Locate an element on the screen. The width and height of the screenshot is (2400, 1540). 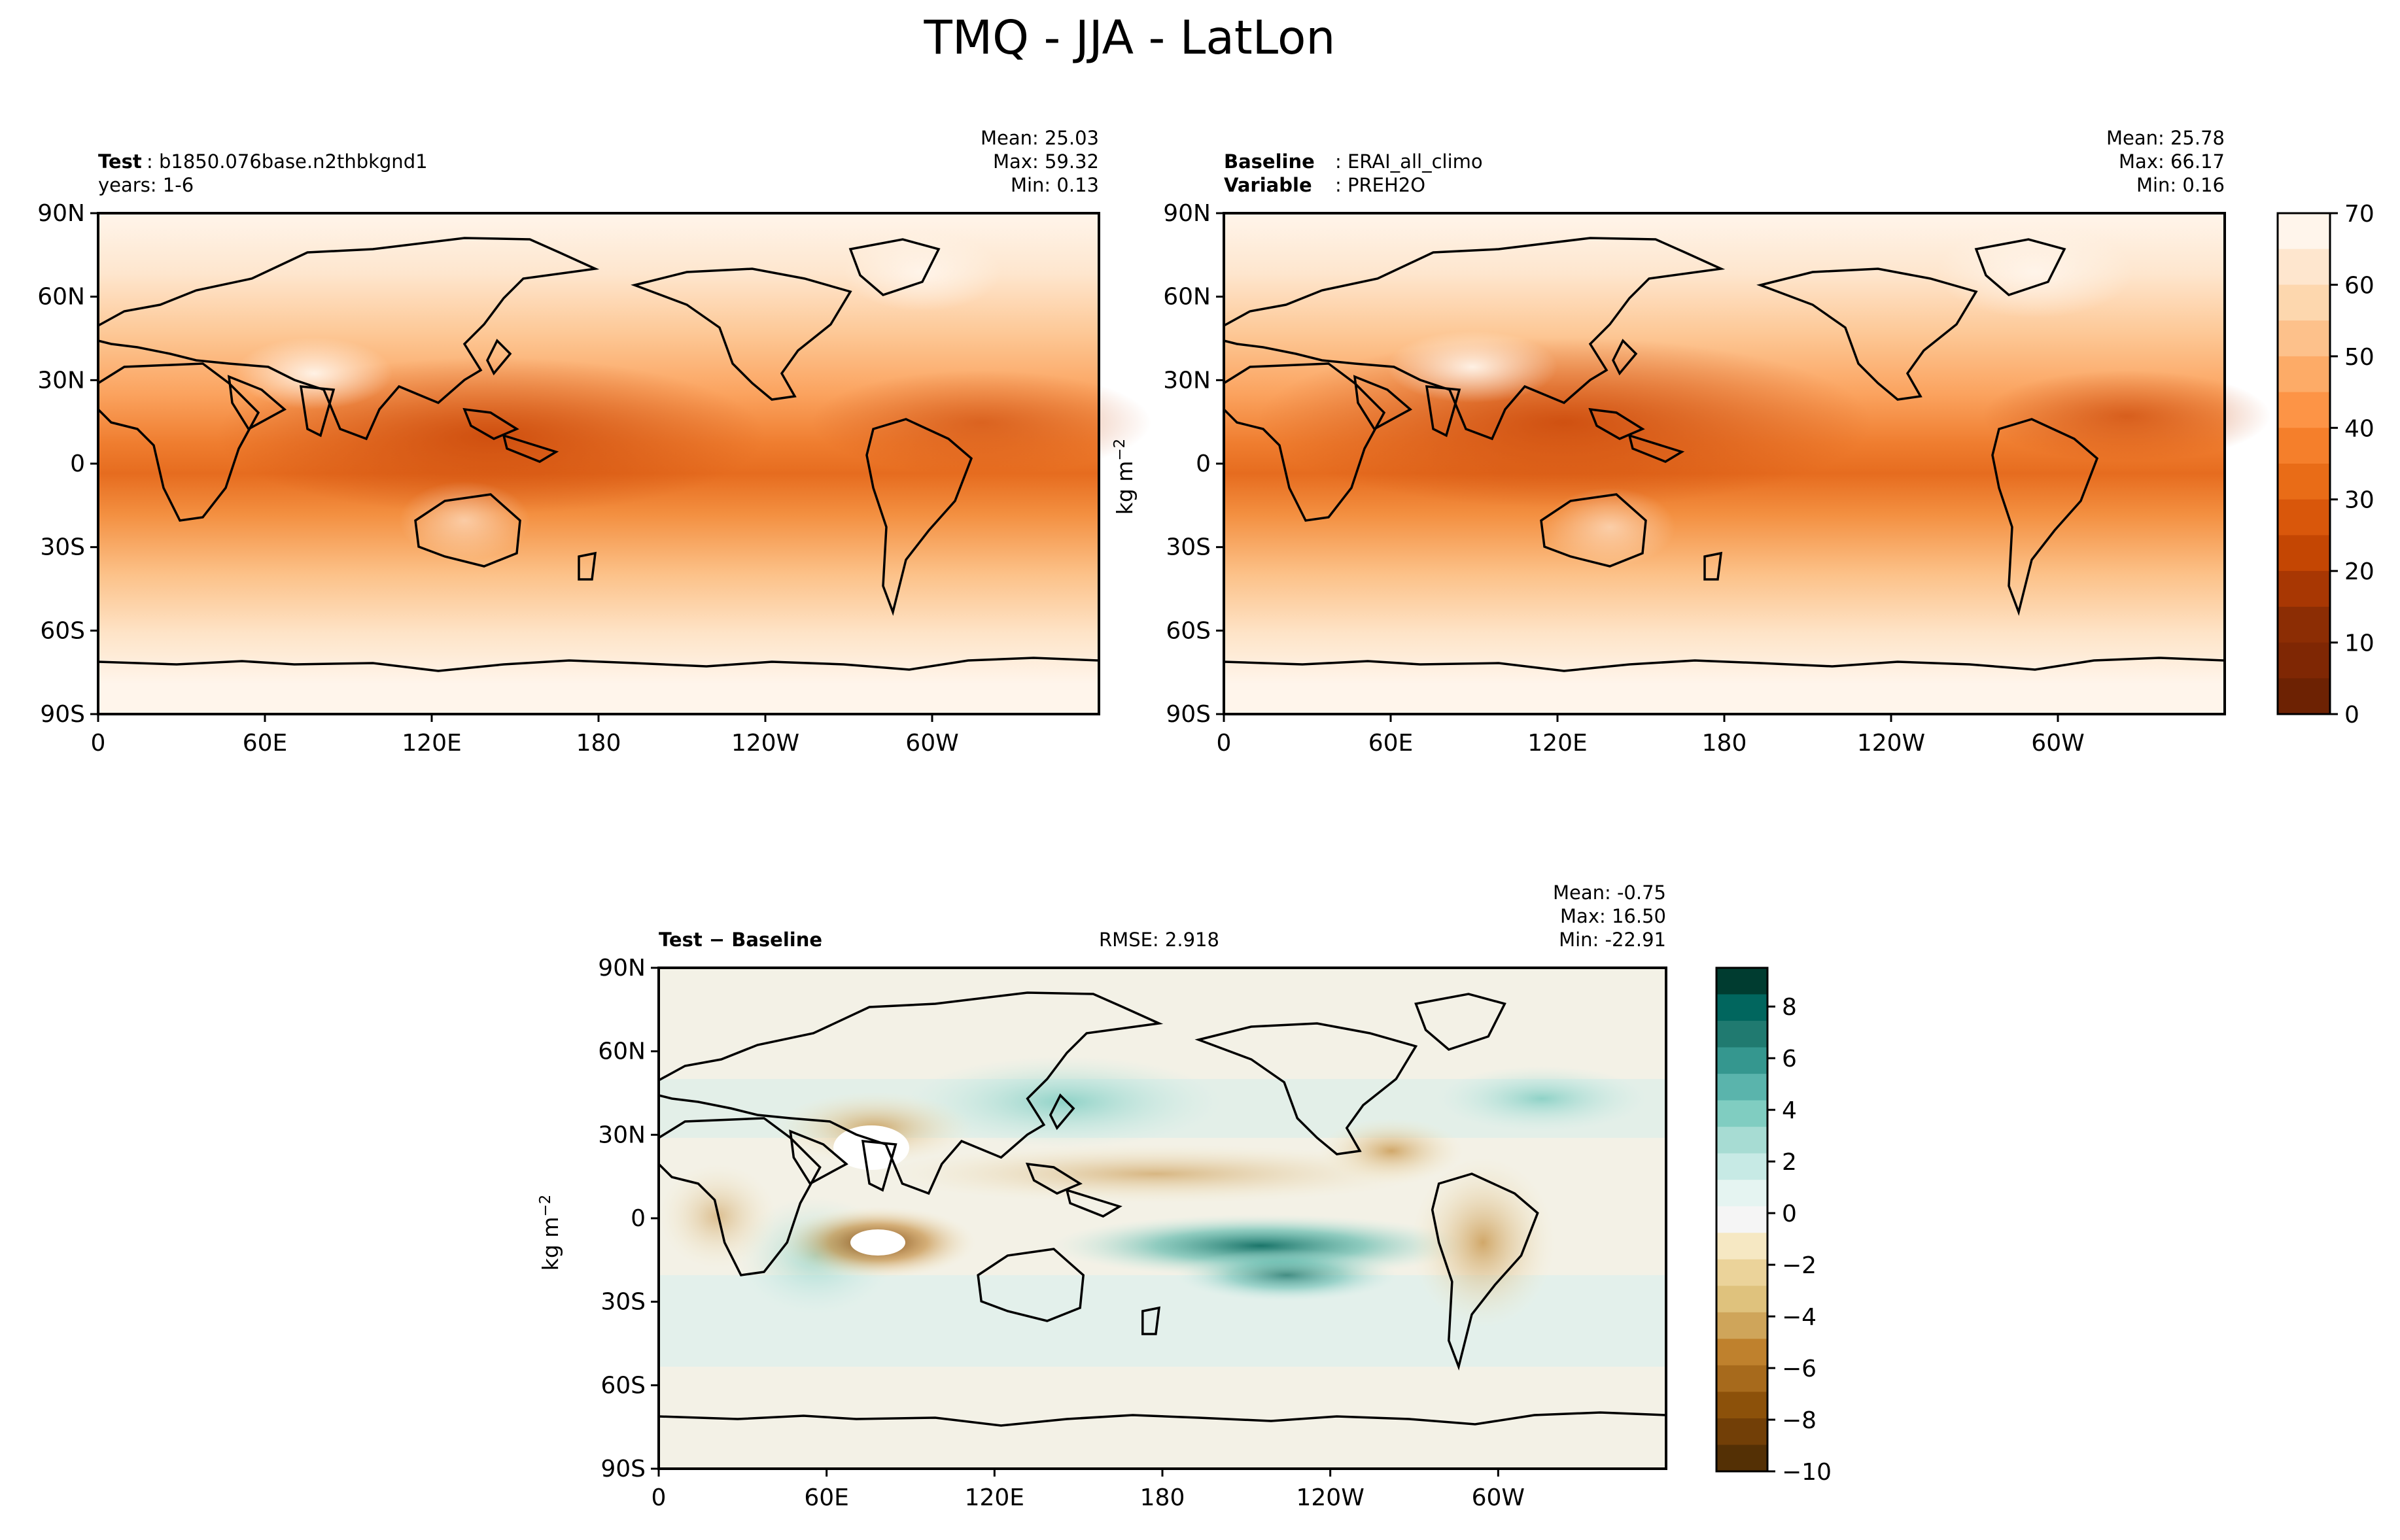
colorbar-tick-label: −10 is located at coordinates (1807, 1472).